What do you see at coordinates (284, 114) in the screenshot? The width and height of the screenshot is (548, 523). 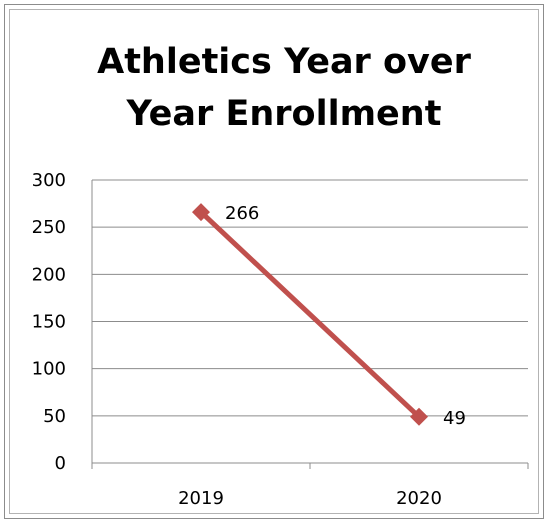 I see `chart-title-line-2: Year Enrollment` at bounding box center [284, 114].